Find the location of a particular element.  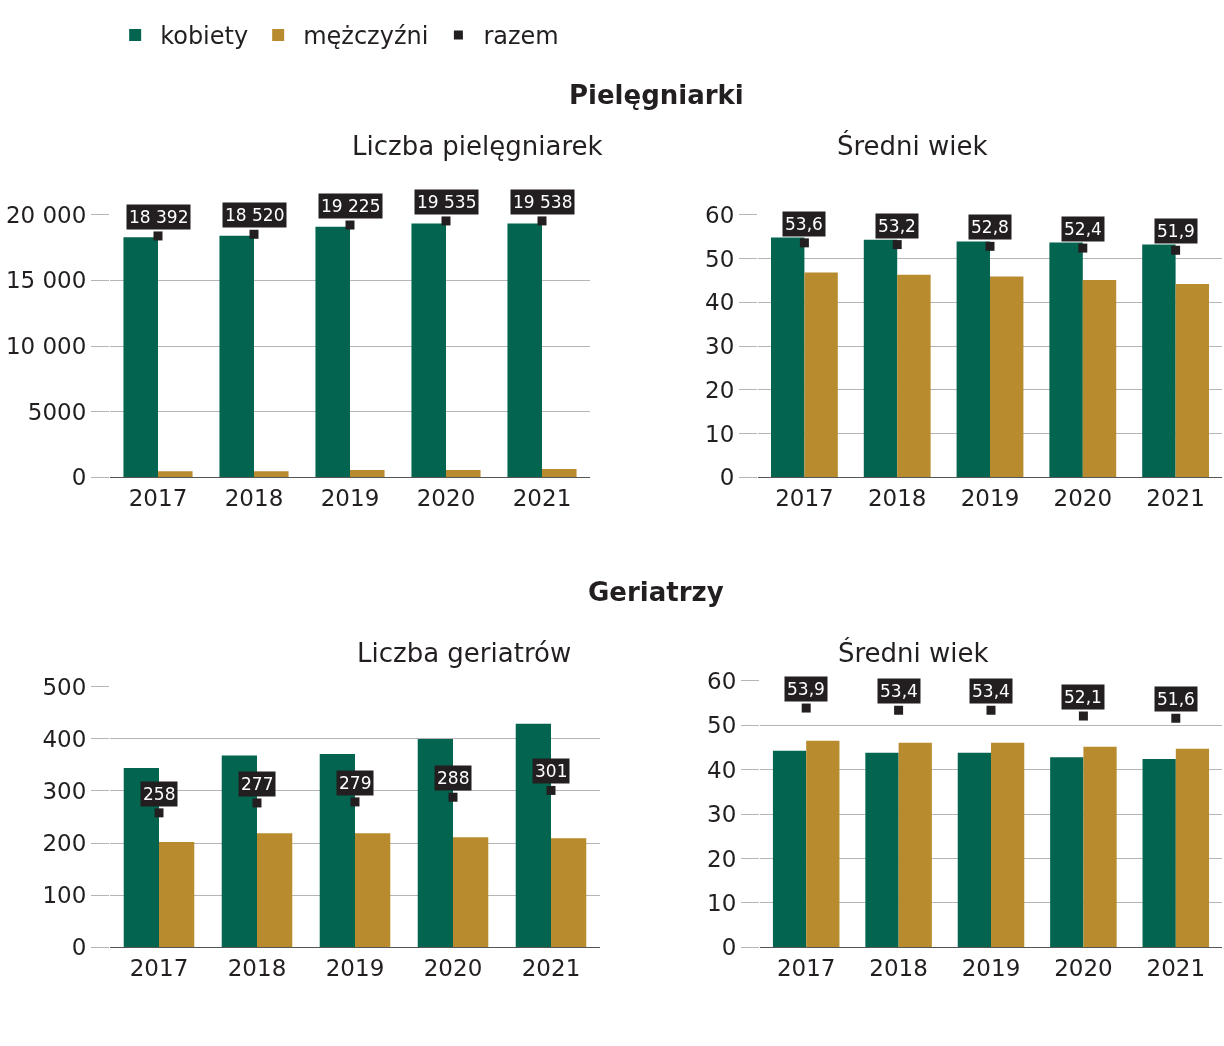

y-tick-label: 500 is located at coordinates (64, 686).